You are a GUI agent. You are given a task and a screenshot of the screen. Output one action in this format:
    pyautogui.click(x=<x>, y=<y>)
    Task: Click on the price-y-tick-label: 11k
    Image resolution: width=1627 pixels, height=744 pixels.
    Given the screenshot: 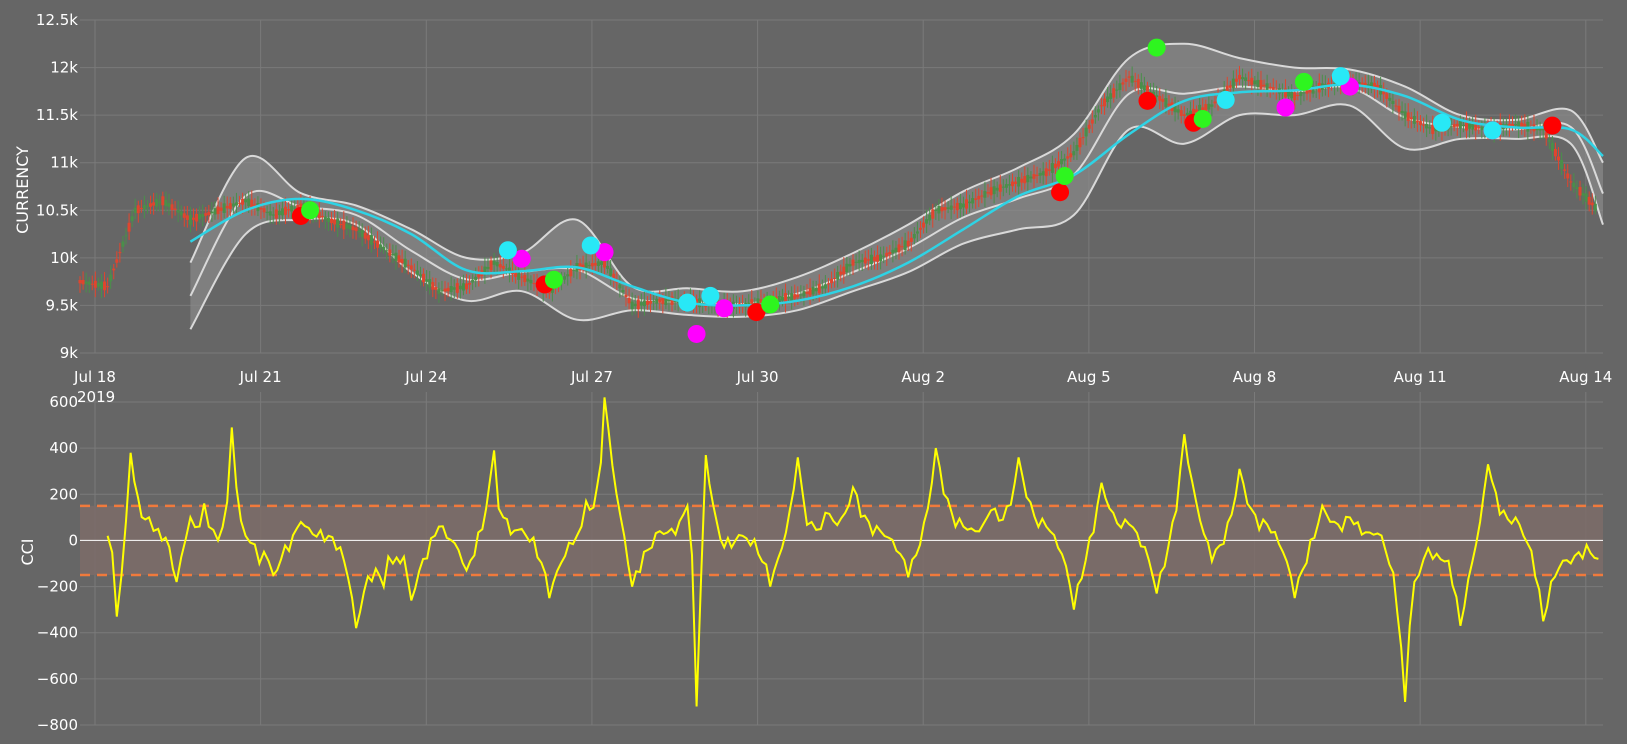 What is the action you would take?
    pyautogui.click(x=64, y=163)
    